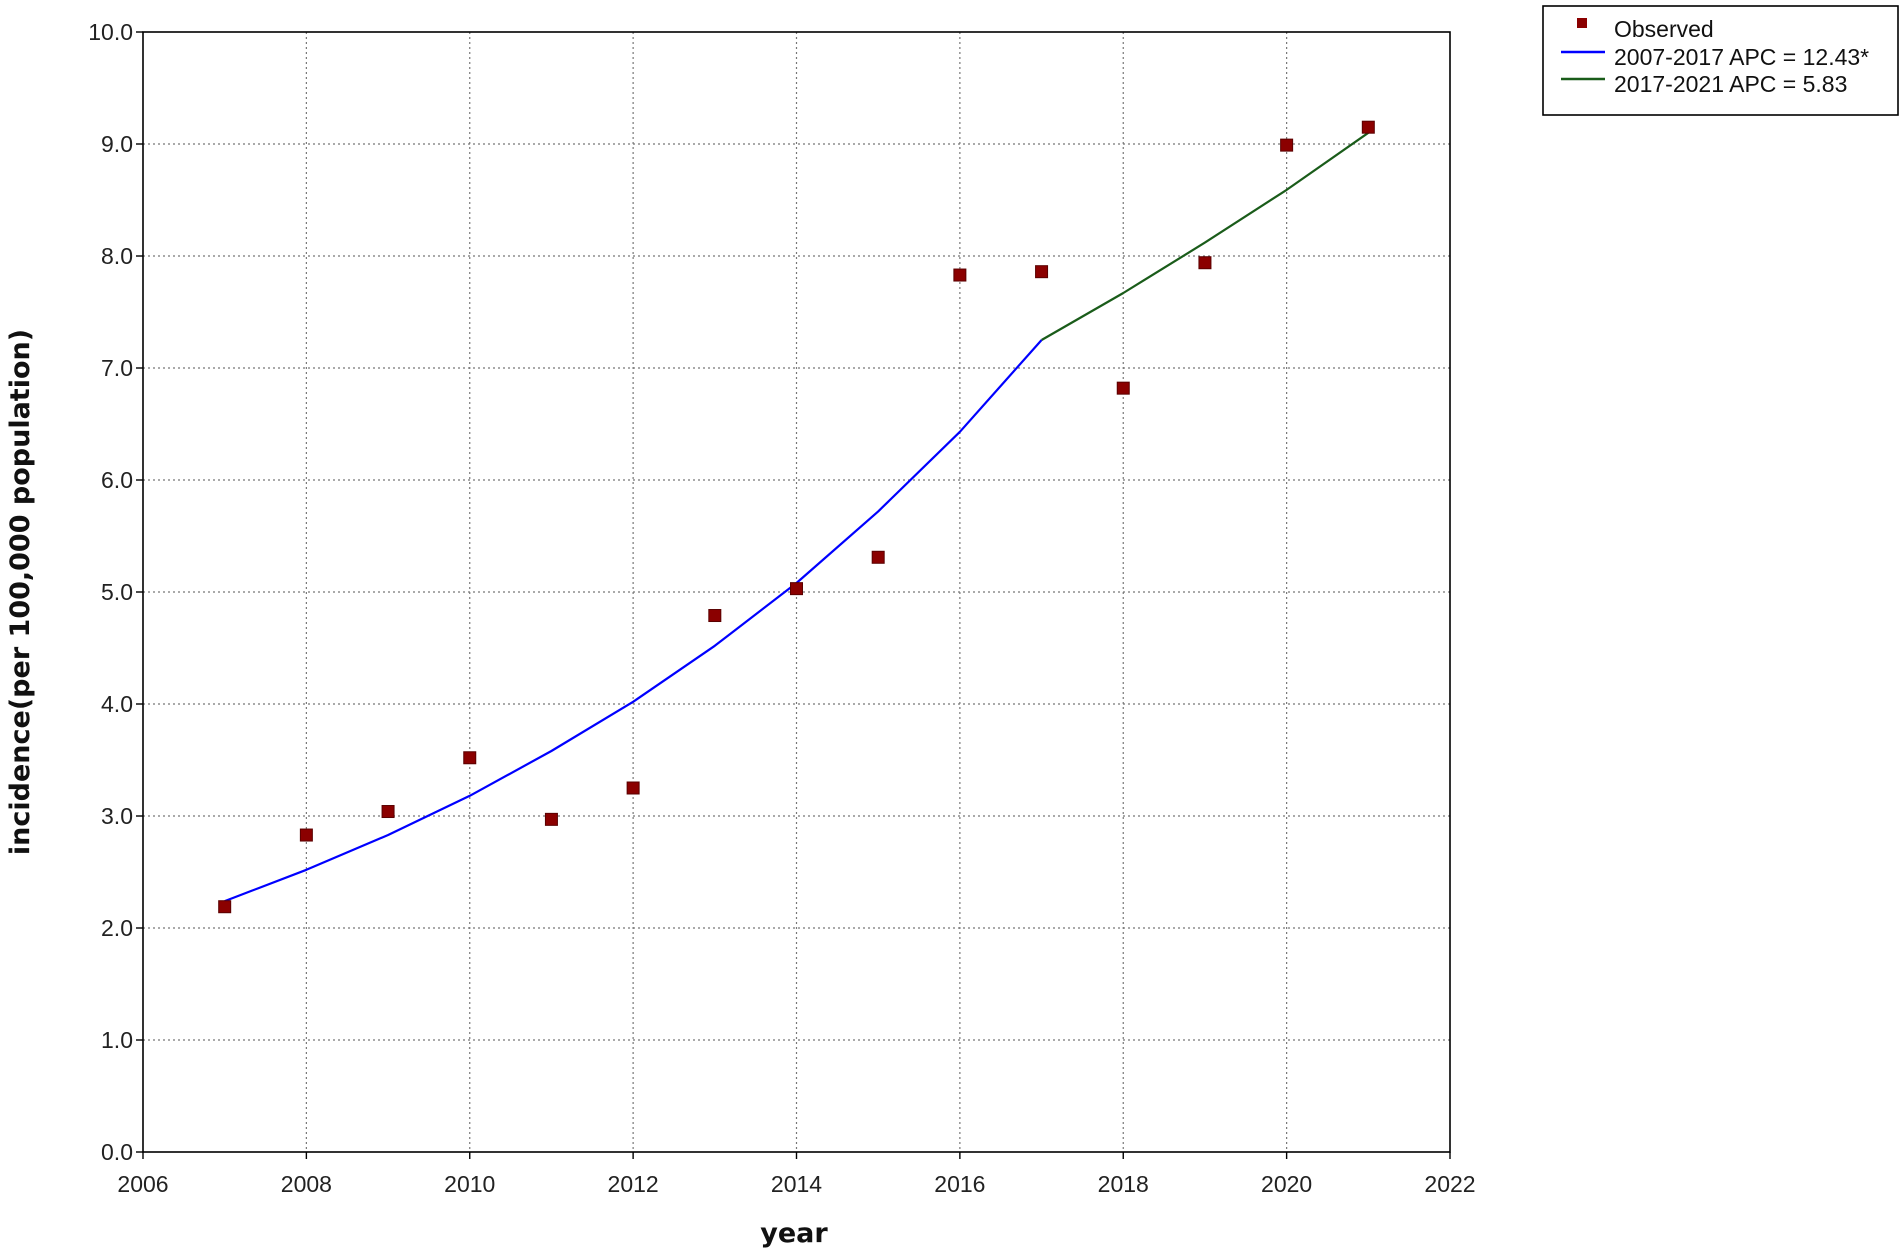 Image resolution: width=1902 pixels, height=1253 pixels. Describe the element at coordinates (110, 32) in the screenshot. I see `y-tick-label: 10.0` at that location.